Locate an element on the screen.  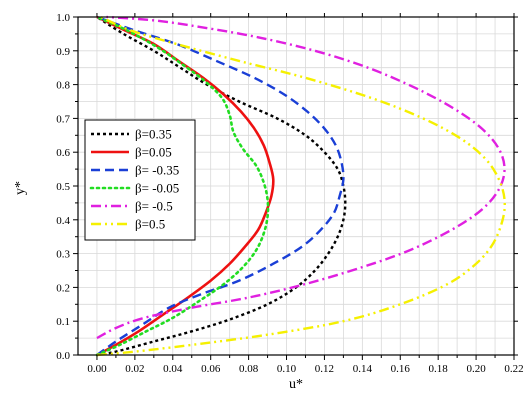
legend-item: β=0.35 is located at coordinates (131, 134).